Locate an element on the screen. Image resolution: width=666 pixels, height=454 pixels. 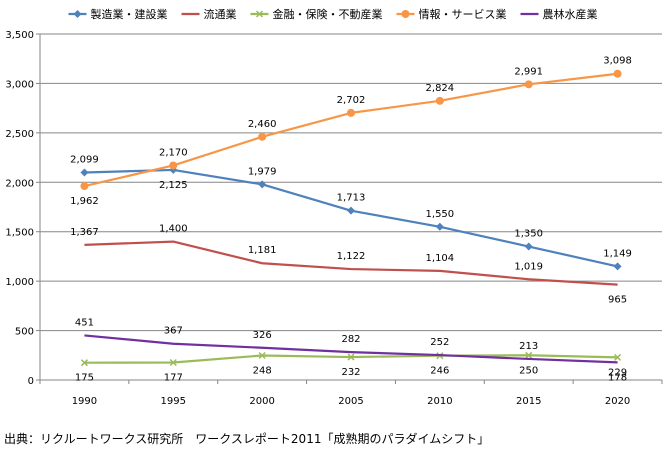
y-tick-label: 1,500 is located at coordinates (19, 233).